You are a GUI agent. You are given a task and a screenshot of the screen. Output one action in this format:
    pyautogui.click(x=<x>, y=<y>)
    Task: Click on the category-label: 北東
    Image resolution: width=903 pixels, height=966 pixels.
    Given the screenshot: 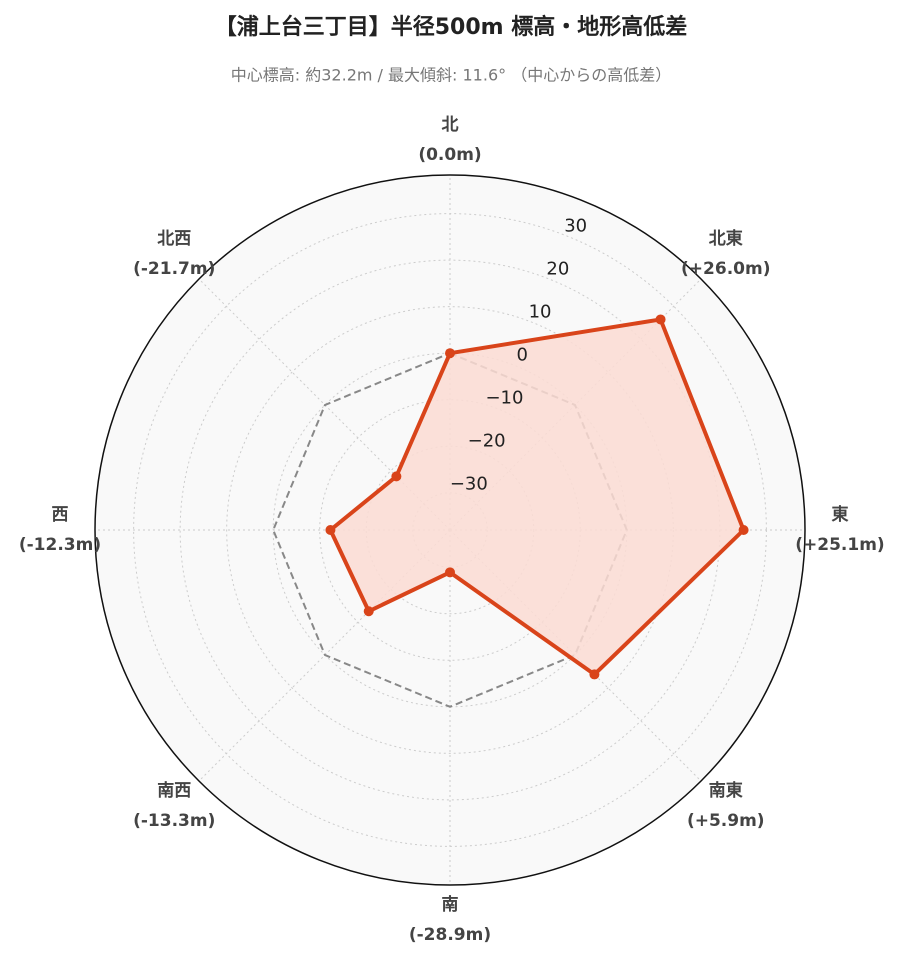 What is the action you would take?
    pyautogui.click(x=726, y=238)
    